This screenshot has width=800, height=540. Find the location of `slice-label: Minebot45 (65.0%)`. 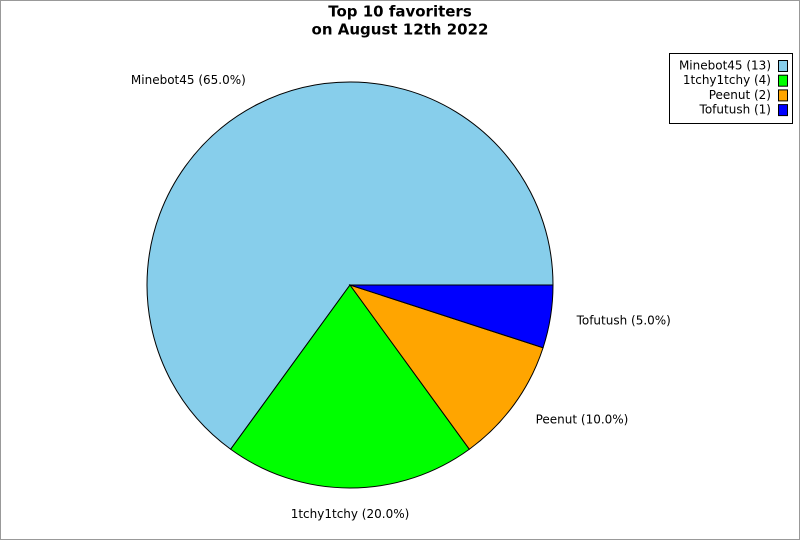

slice-label: Minebot45 (65.0%) is located at coordinates (188, 80).